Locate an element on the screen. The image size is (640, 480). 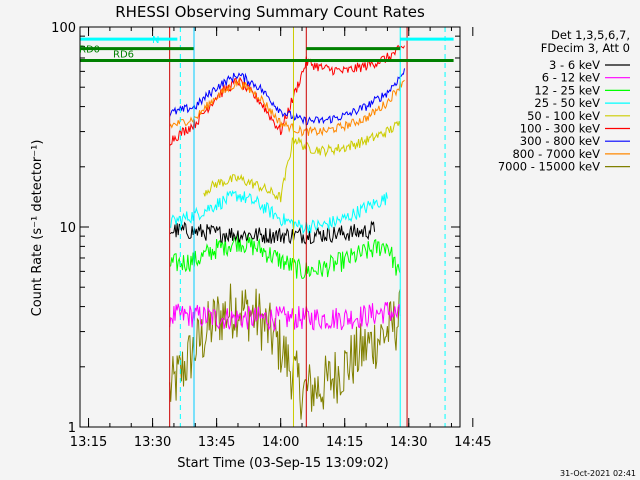
x-tick-label: 13:30 is located at coordinates (152, 442).